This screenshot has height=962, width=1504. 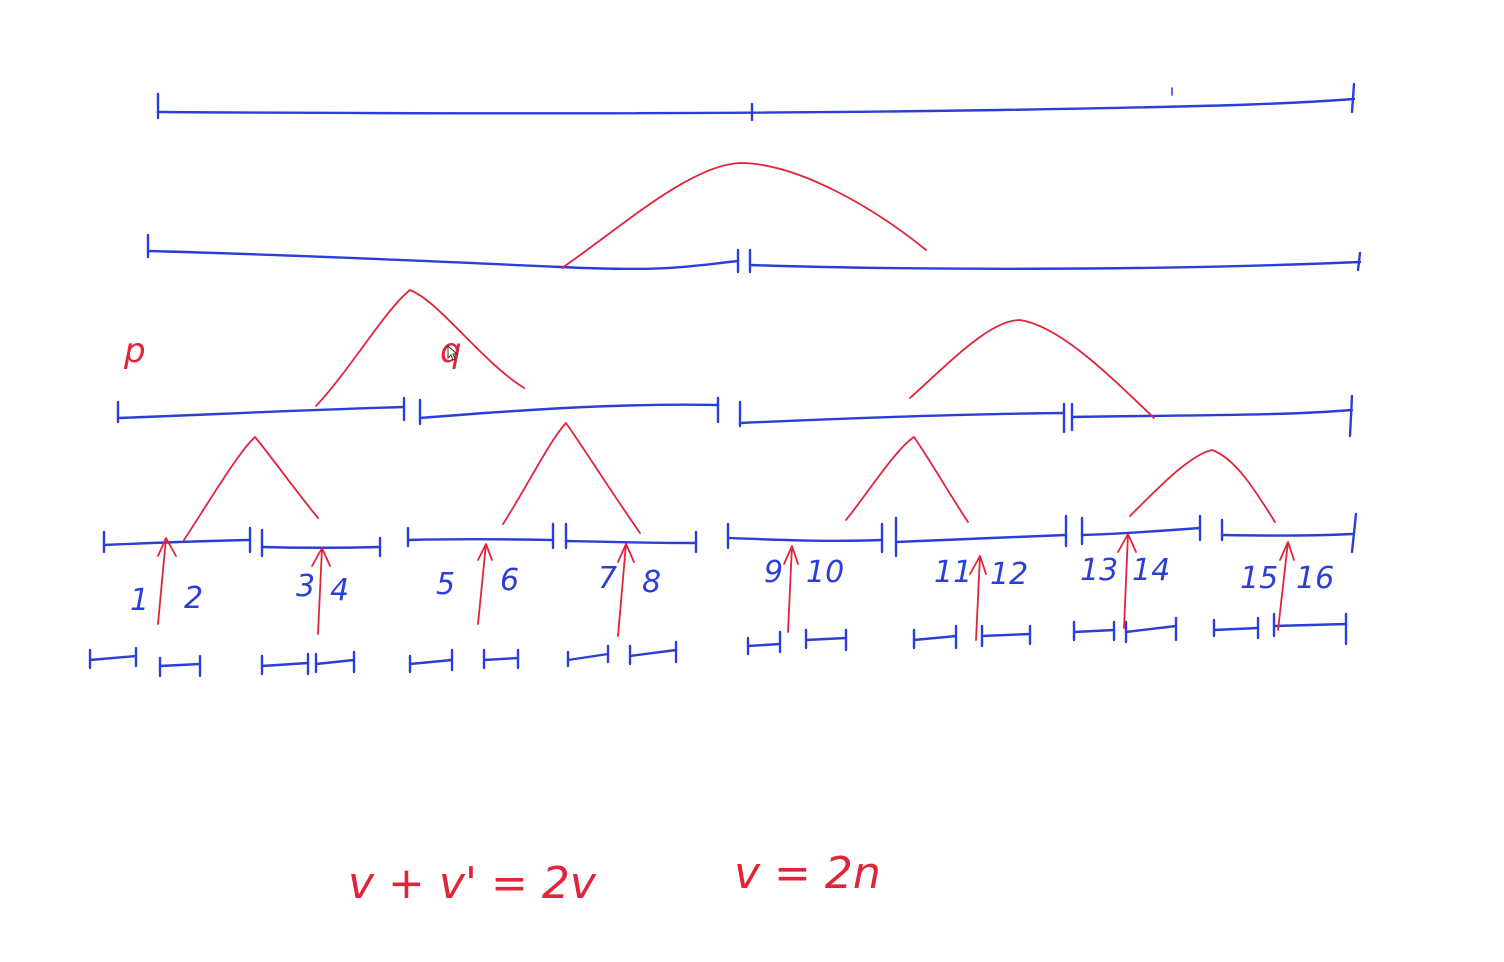 What do you see at coordinates (953, 572) in the screenshot?
I see `leaf-label-11: 11` at bounding box center [953, 572].